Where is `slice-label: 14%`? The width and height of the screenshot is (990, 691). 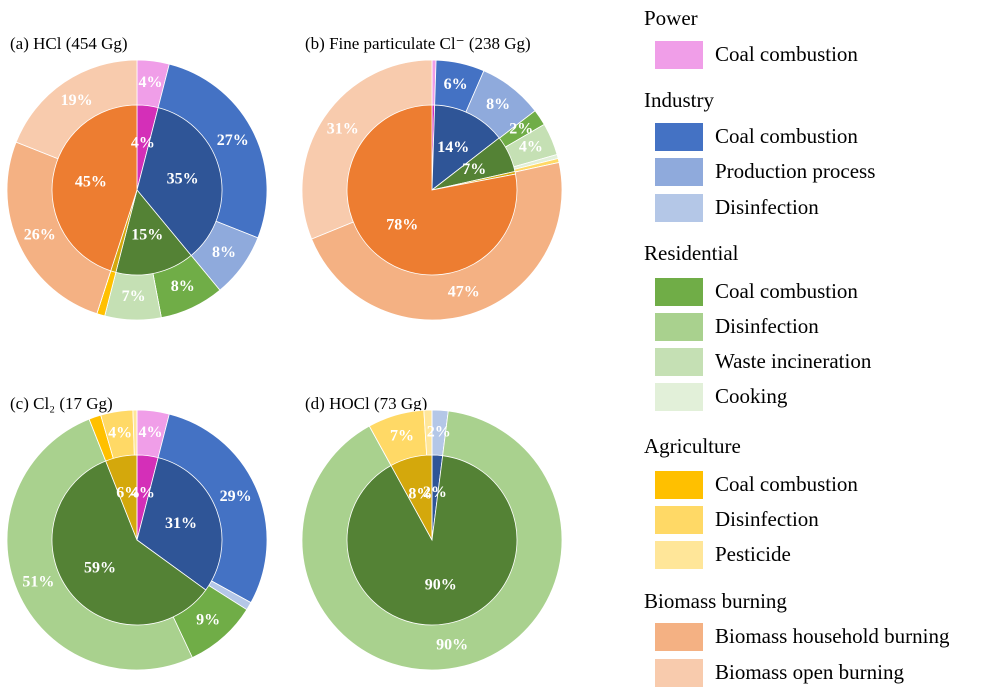 slice-label: 14% is located at coordinates (453, 147).